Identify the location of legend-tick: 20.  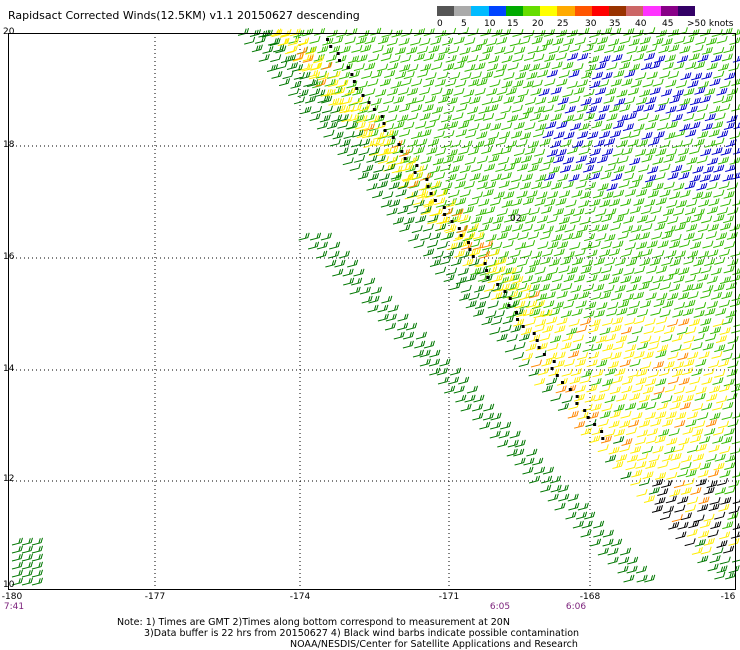
(538, 24).